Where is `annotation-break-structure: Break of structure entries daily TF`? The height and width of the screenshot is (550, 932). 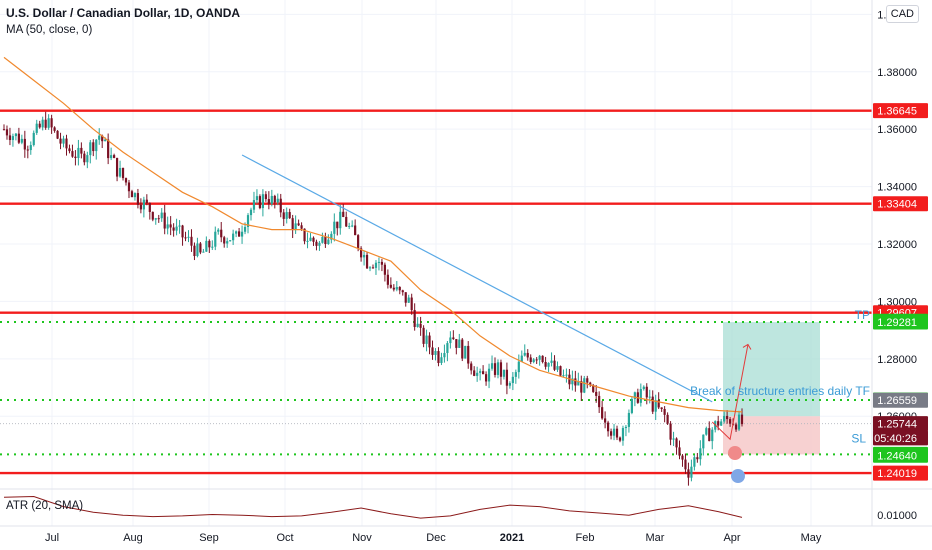 annotation-break-structure: Break of structure entries daily TF is located at coordinates (780, 391).